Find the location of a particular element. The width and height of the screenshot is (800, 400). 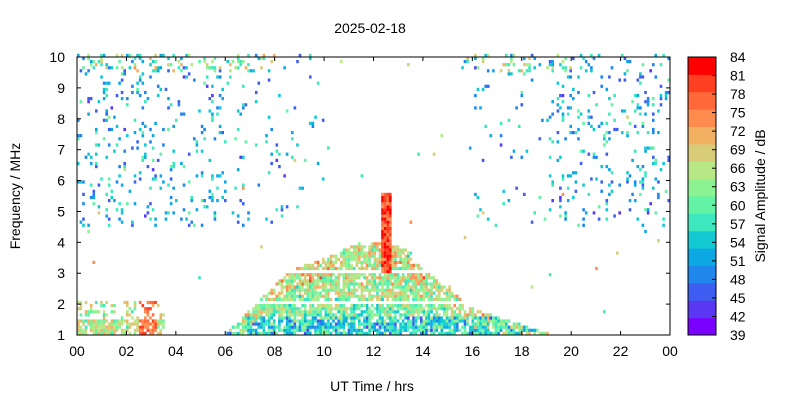

colorbar-segment is located at coordinates (702, 239).